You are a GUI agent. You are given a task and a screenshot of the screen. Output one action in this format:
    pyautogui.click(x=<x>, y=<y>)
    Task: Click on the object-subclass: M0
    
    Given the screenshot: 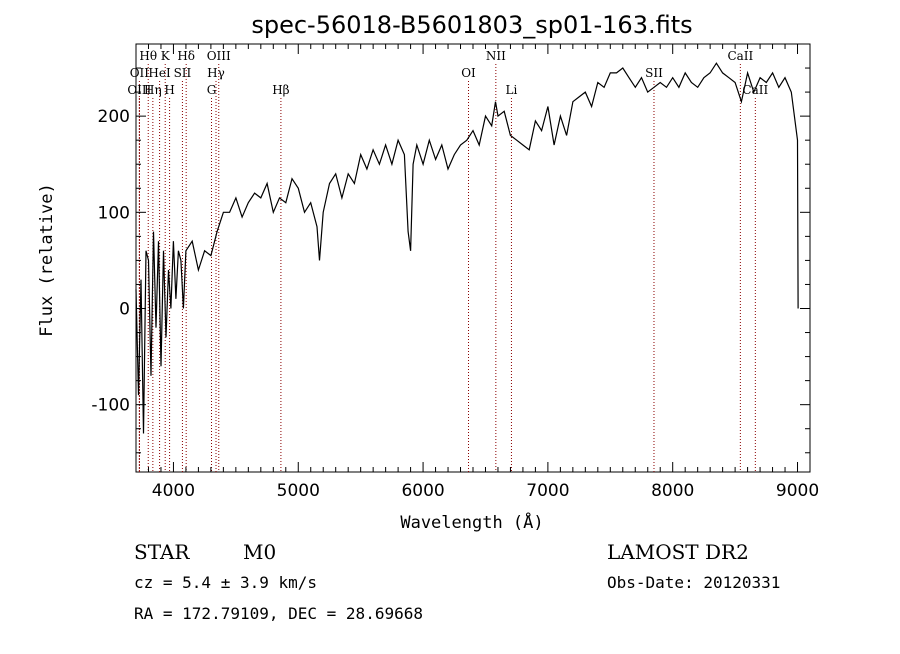 What is the action you would take?
    pyautogui.click(x=259, y=552)
    